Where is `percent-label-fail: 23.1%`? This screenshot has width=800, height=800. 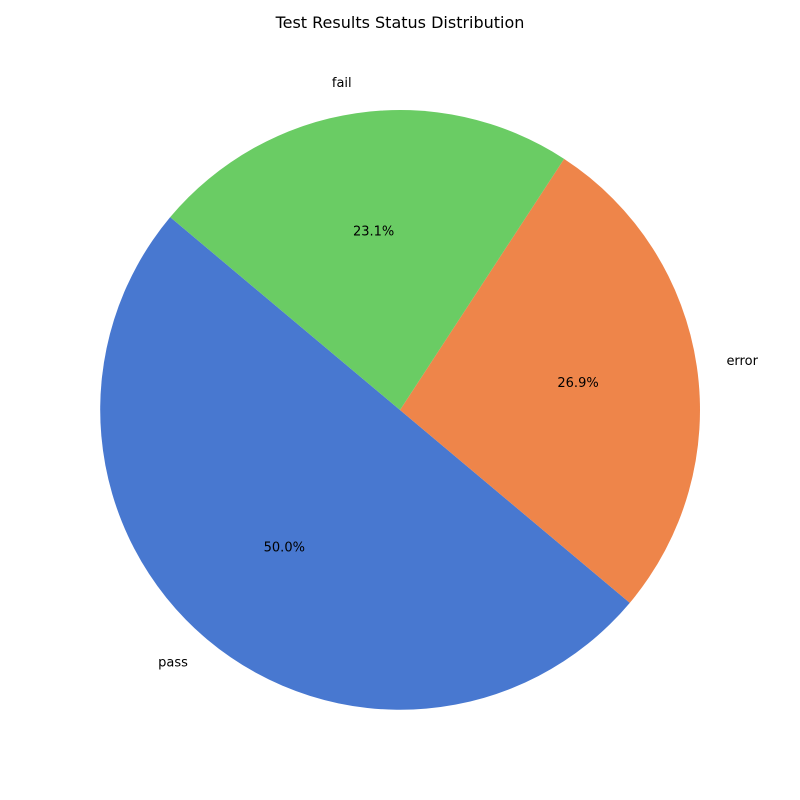 percent-label-fail: 23.1% is located at coordinates (373, 231).